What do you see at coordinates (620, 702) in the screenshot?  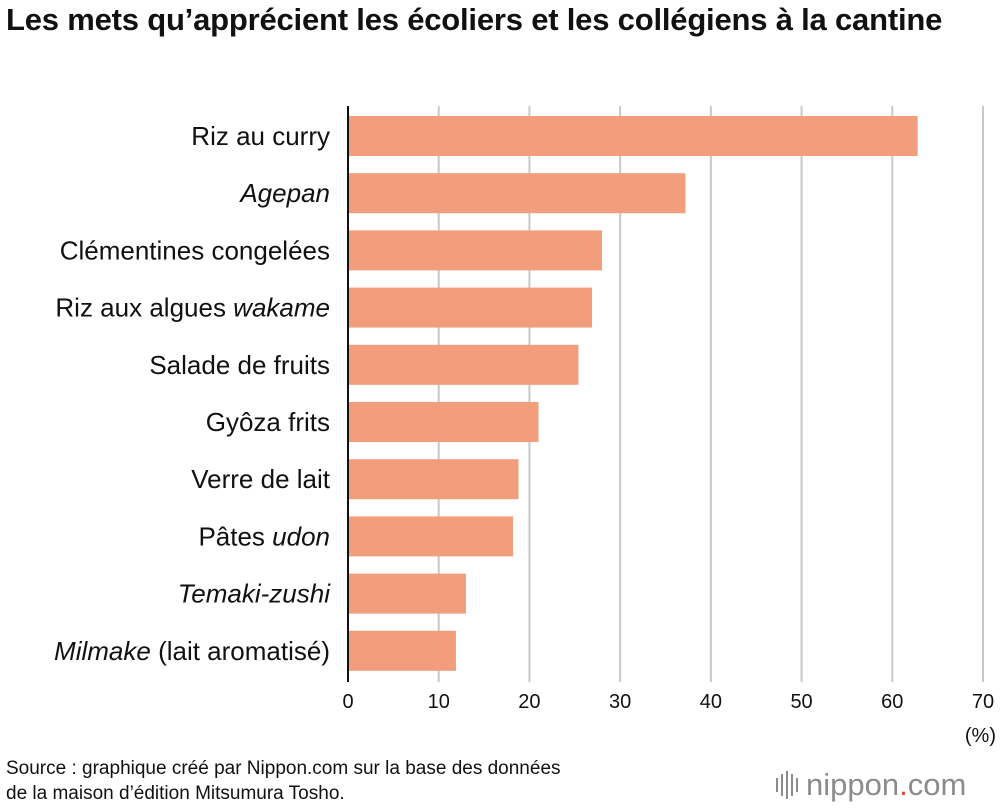 I see `x-tick-label: 30` at bounding box center [620, 702].